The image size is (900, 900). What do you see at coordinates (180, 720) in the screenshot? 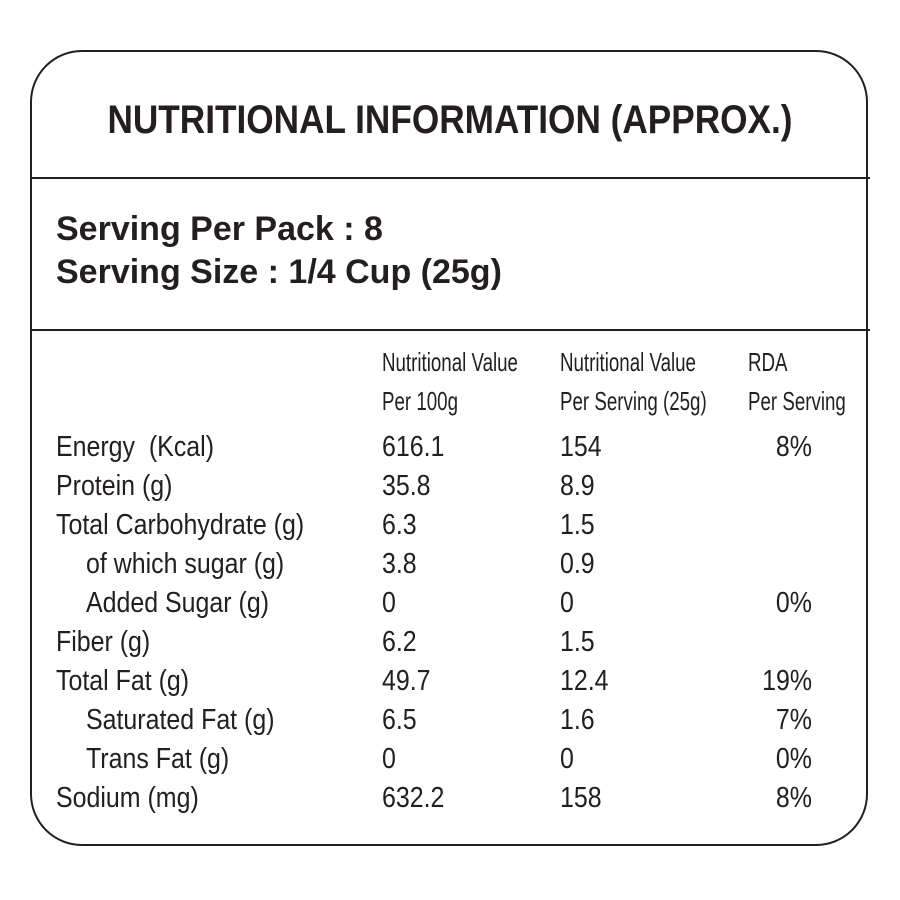
I see `row-label: Saturated Fat (g)` at bounding box center [180, 720].